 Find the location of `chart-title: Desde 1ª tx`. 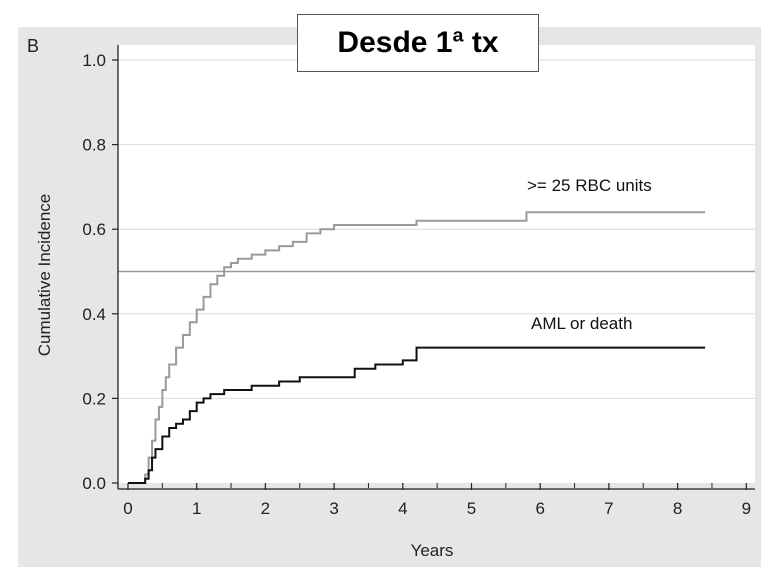

chart-title: Desde 1ª tx is located at coordinates (418, 43).